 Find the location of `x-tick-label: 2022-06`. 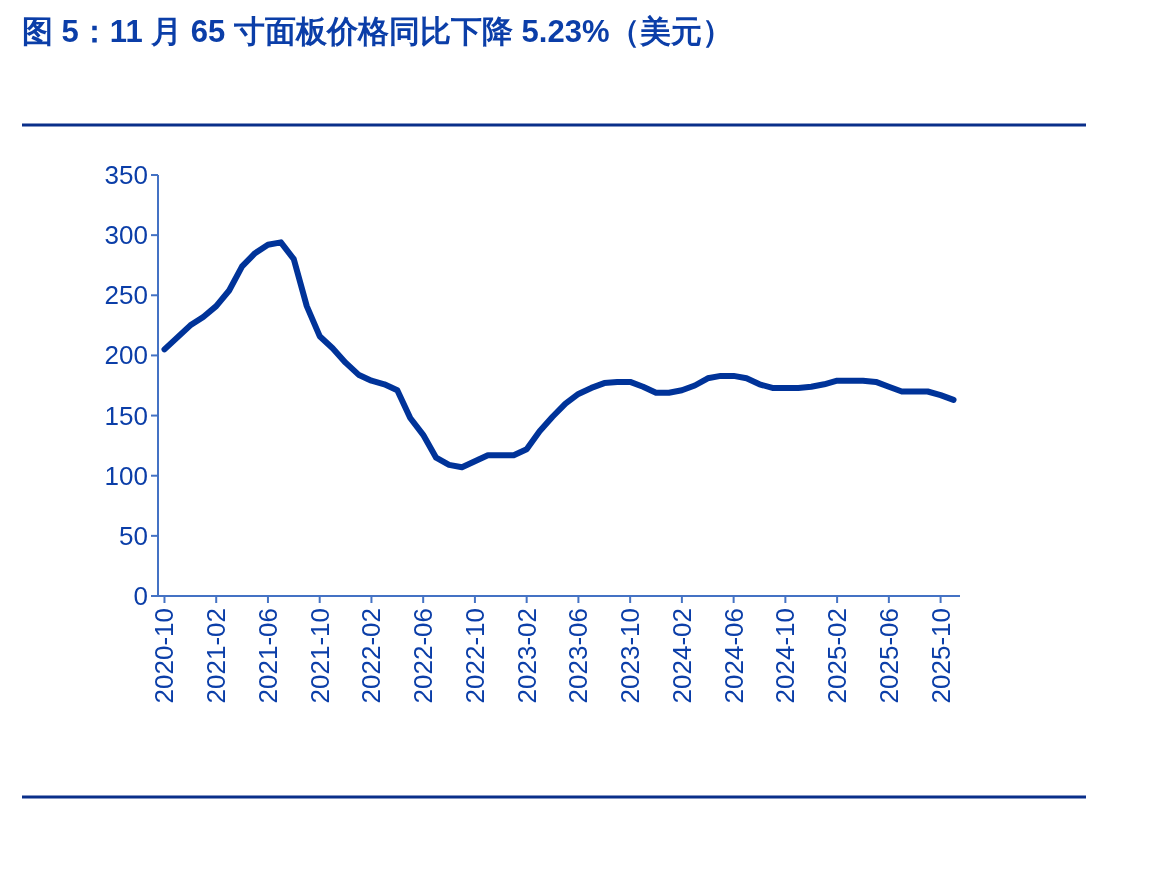

x-tick-label: 2022-06 is located at coordinates (423, 656).